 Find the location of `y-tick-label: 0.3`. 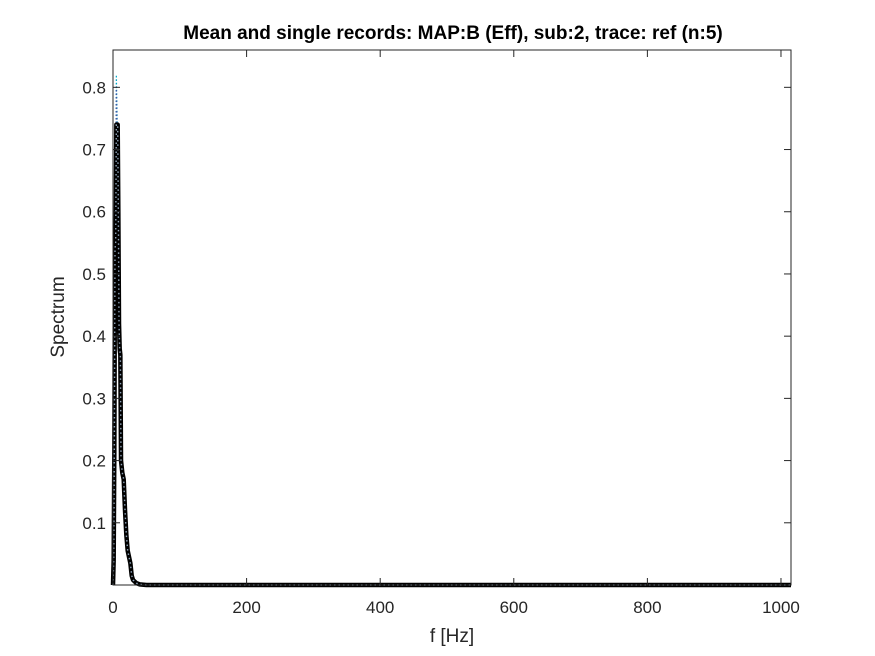

y-tick-label: 0.3 is located at coordinates (94, 398).